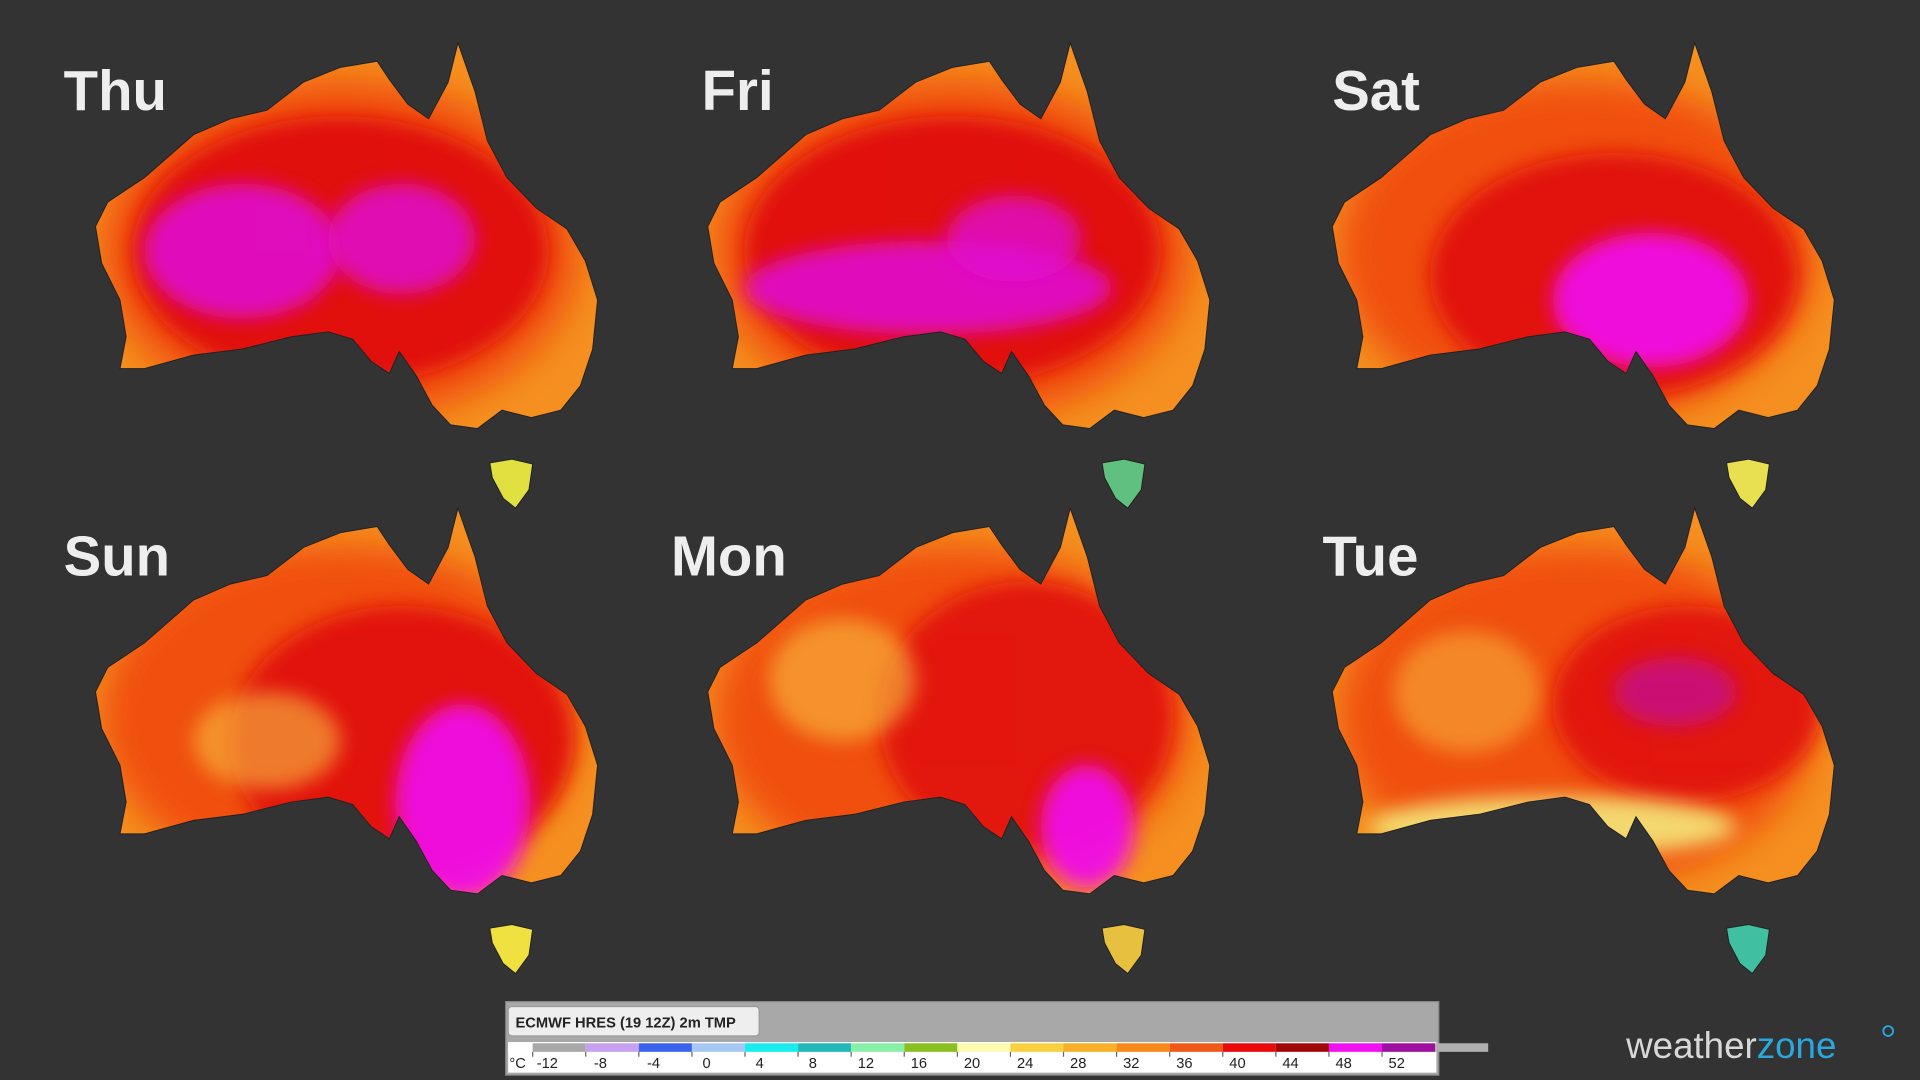 The image size is (1920, 1080). What do you see at coordinates (626, 1023) in the screenshot?
I see `legend-title: ECMWF HRES (19 12Z) 2m TMP` at bounding box center [626, 1023].